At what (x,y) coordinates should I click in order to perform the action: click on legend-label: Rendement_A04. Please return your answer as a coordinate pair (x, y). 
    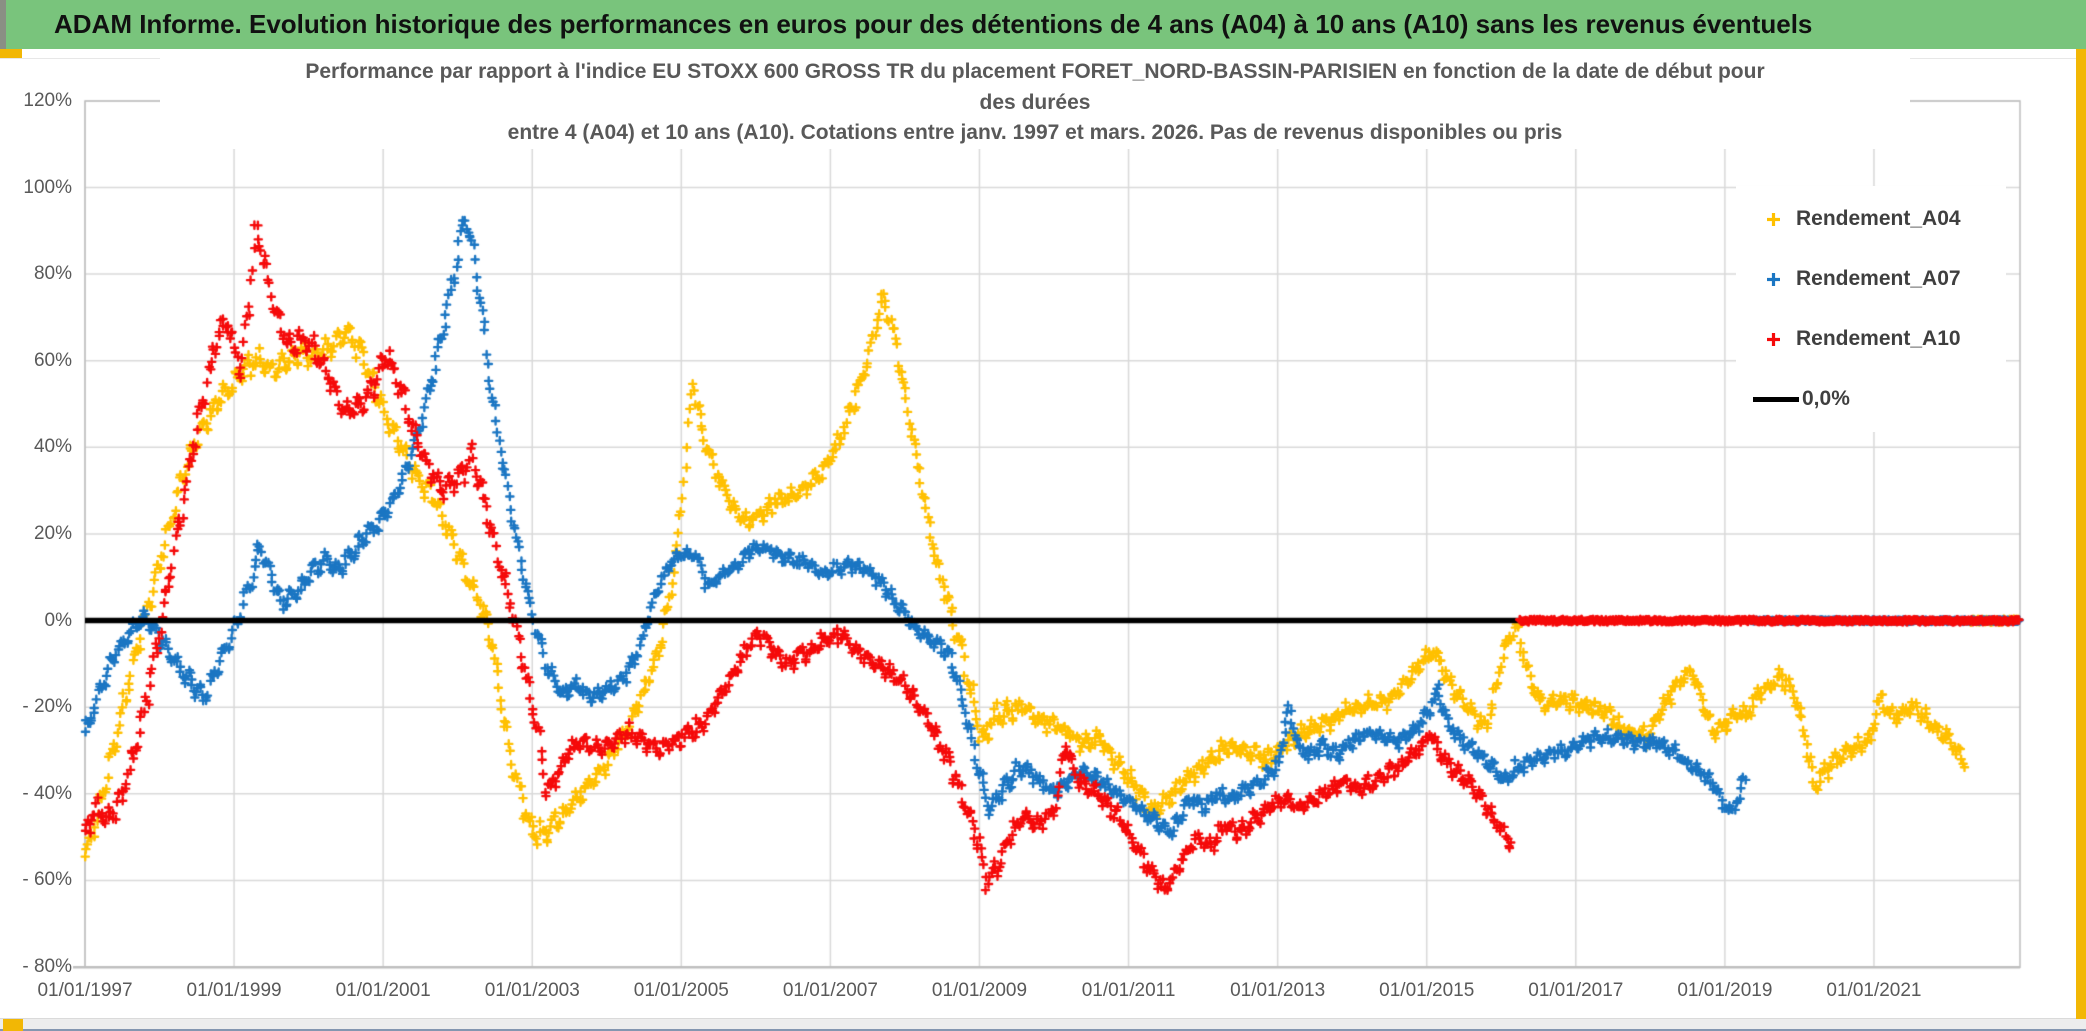
    Looking at the image, I should click on (1878, 218).